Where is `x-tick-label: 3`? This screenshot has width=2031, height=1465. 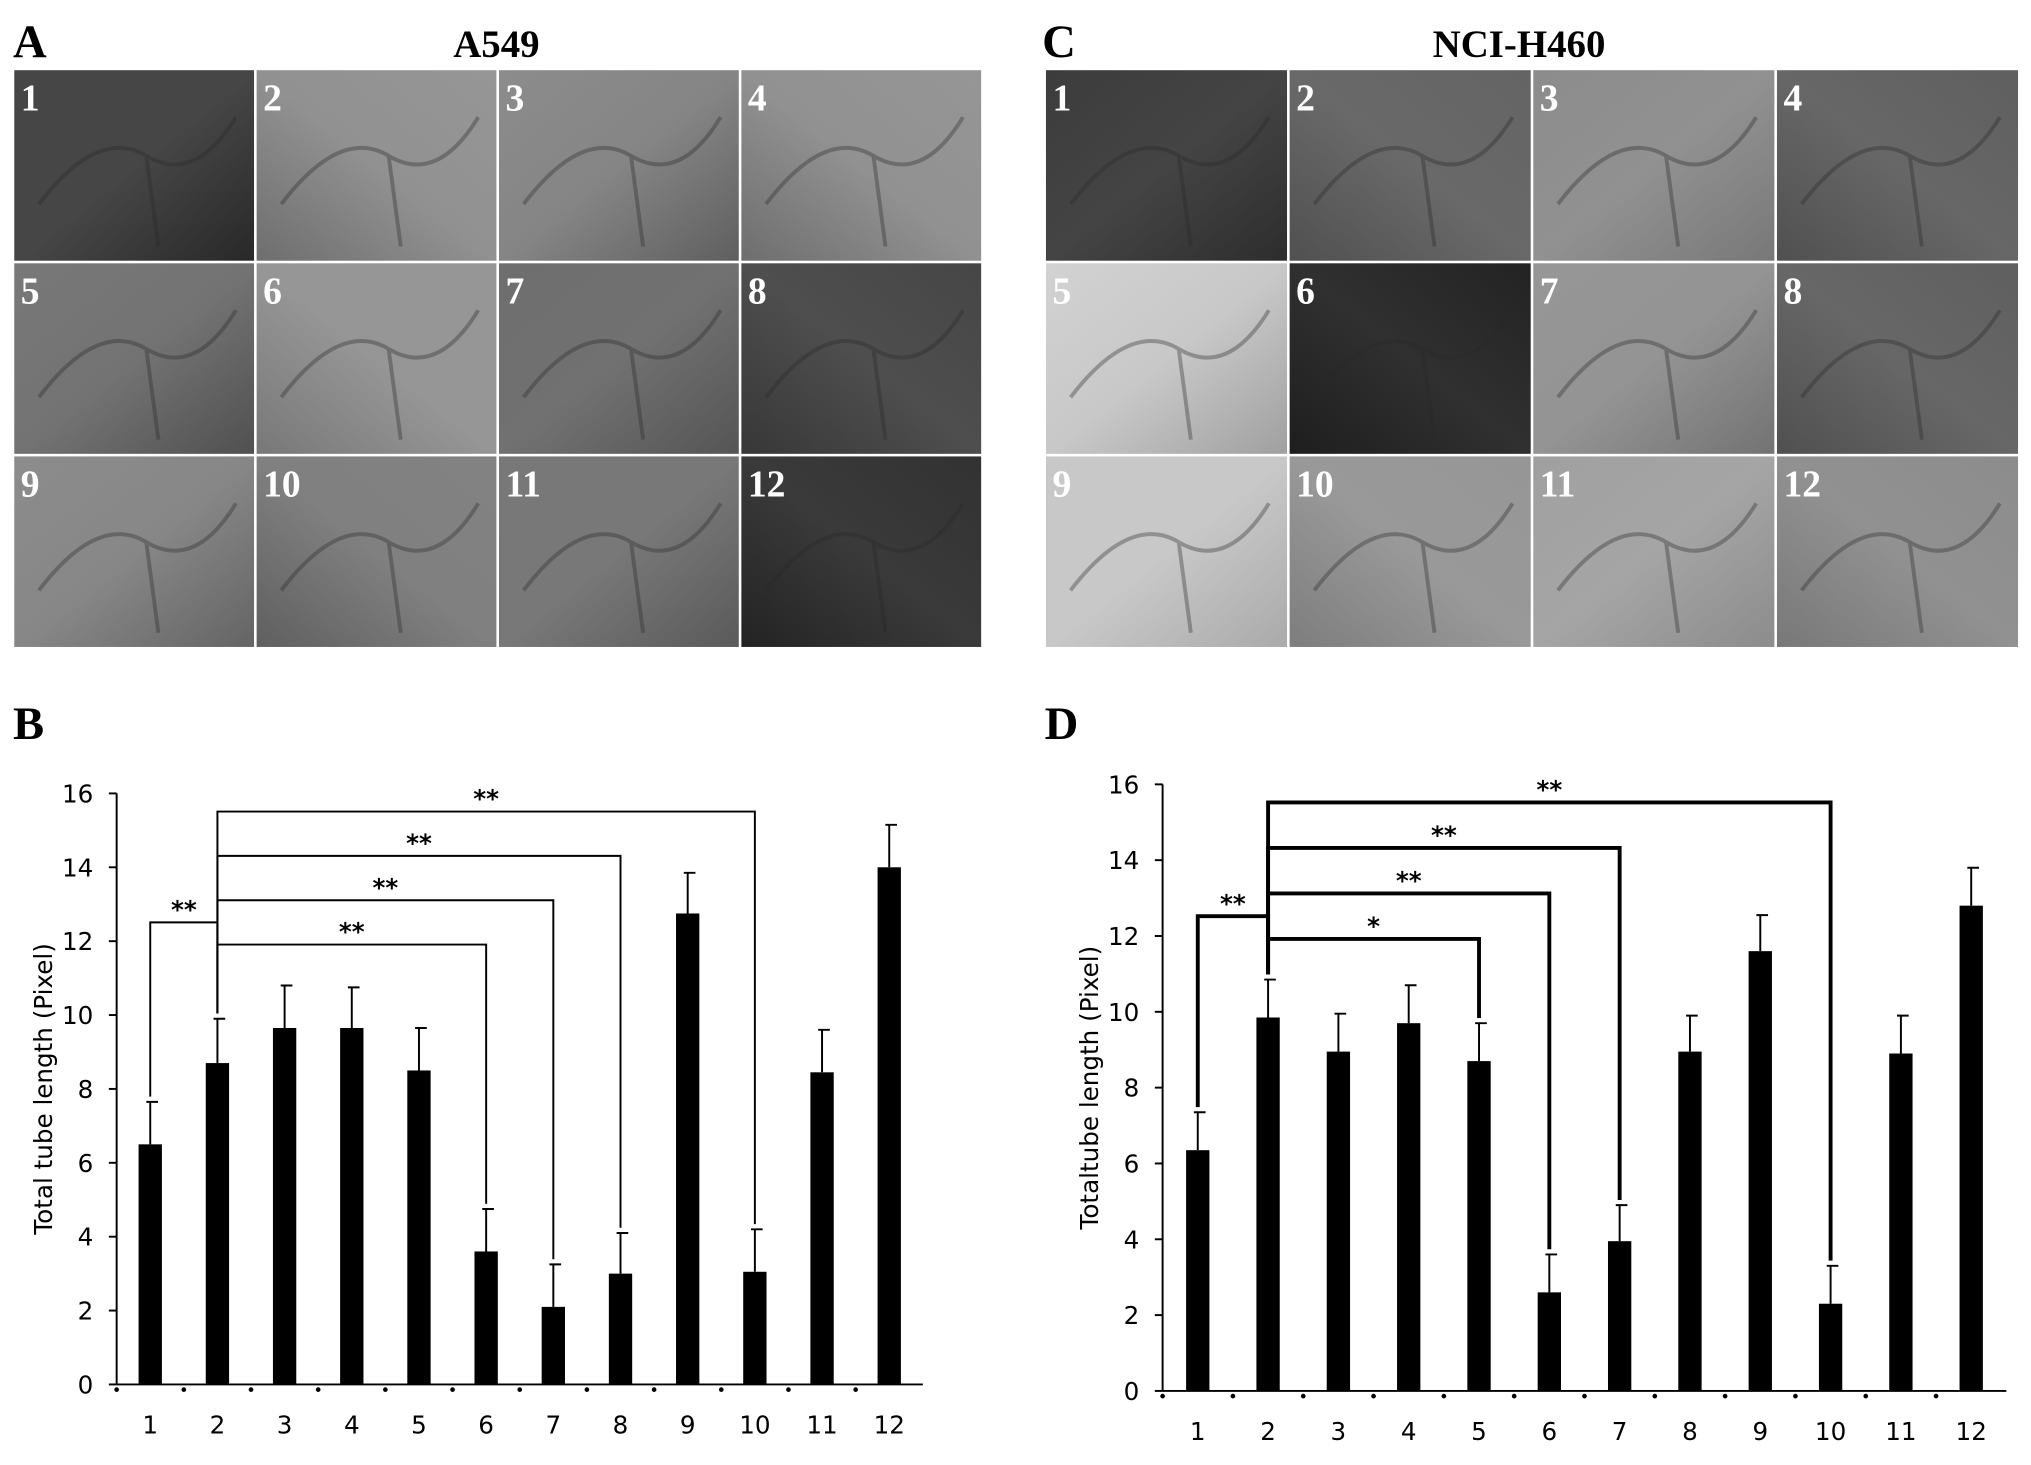 x-tick-label: 3 is located at coordinates (1339, 1431).